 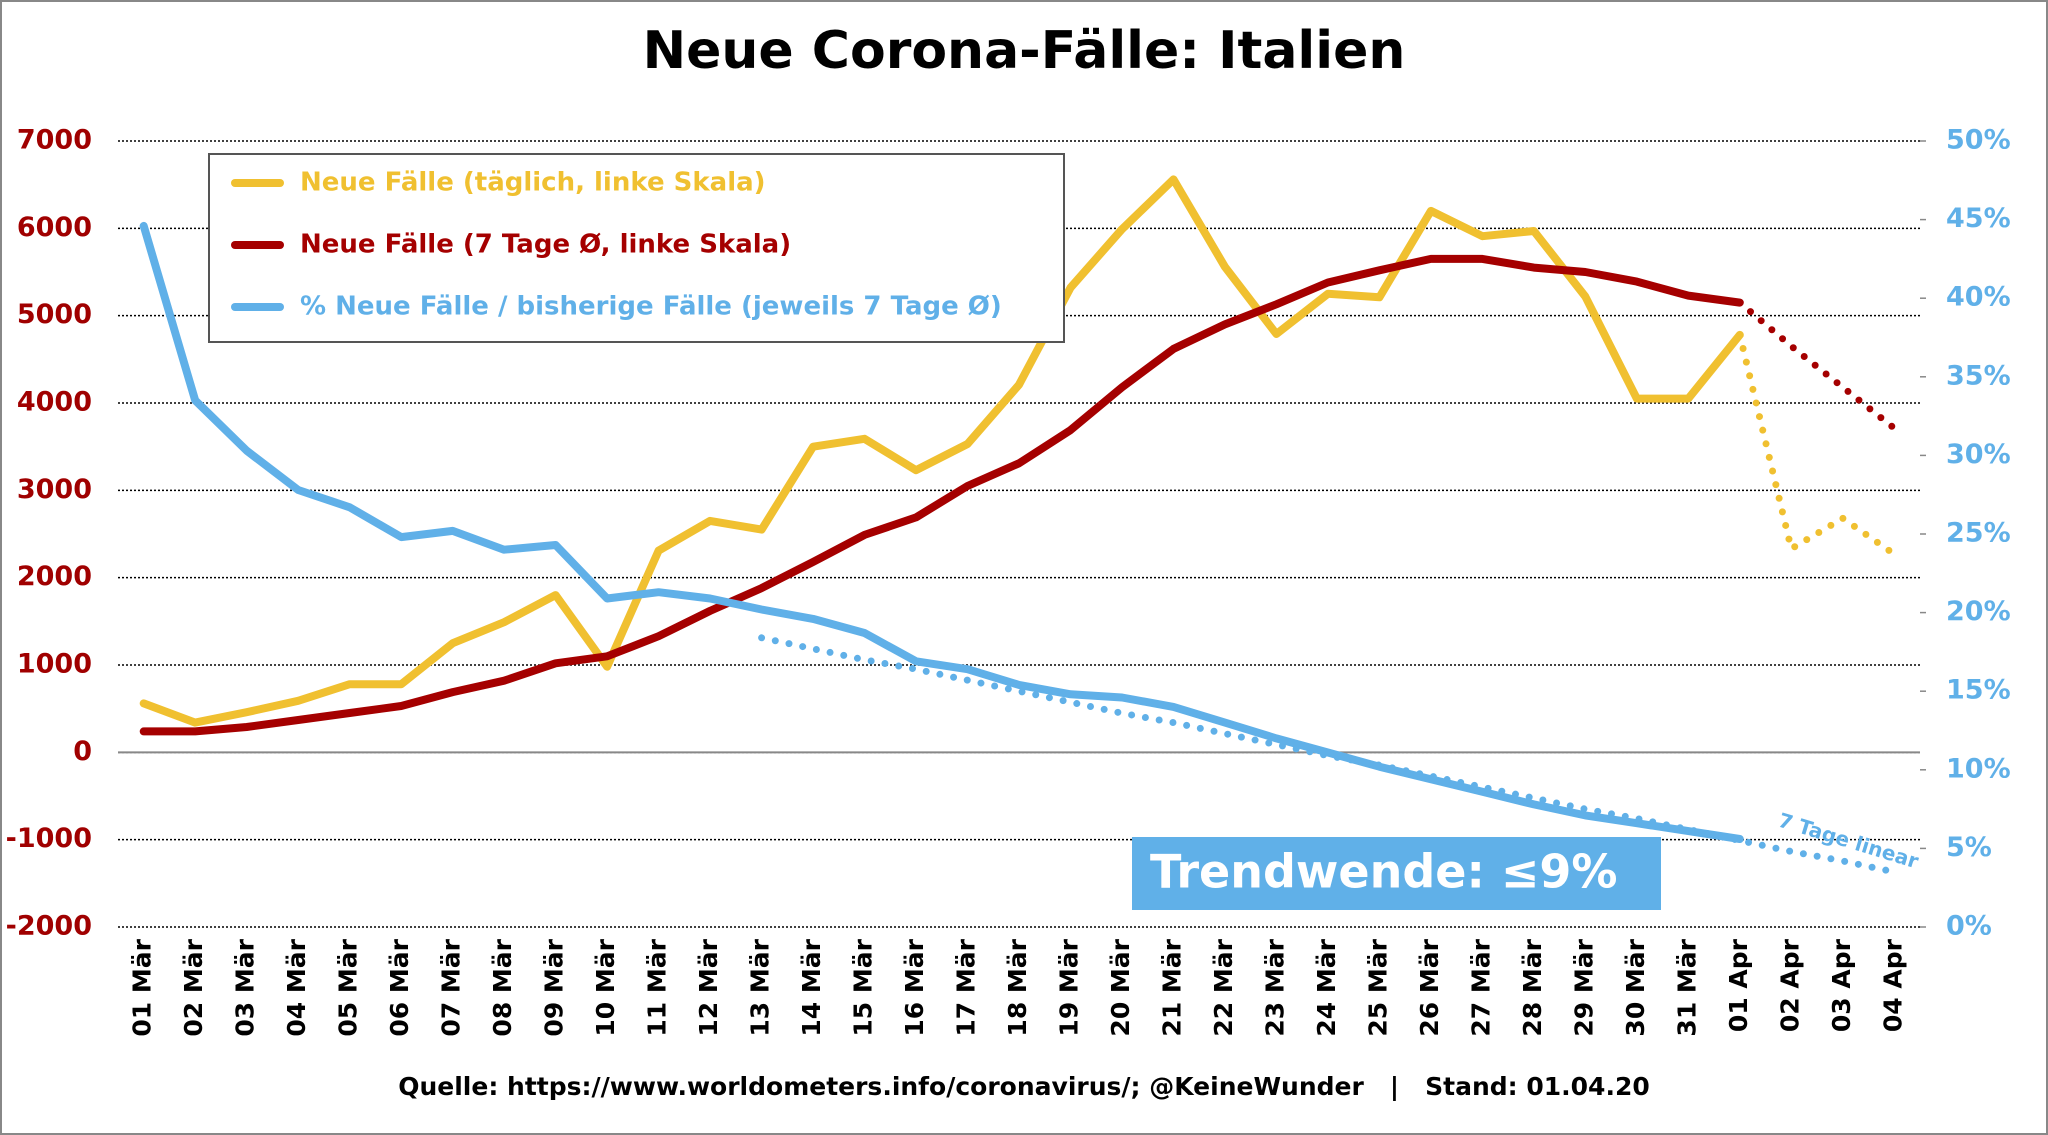 What do you see at coordinates (708, 987) in the screenshot?
I see `x-tick-label: 12 Mär` at bounding box center [708, 987].